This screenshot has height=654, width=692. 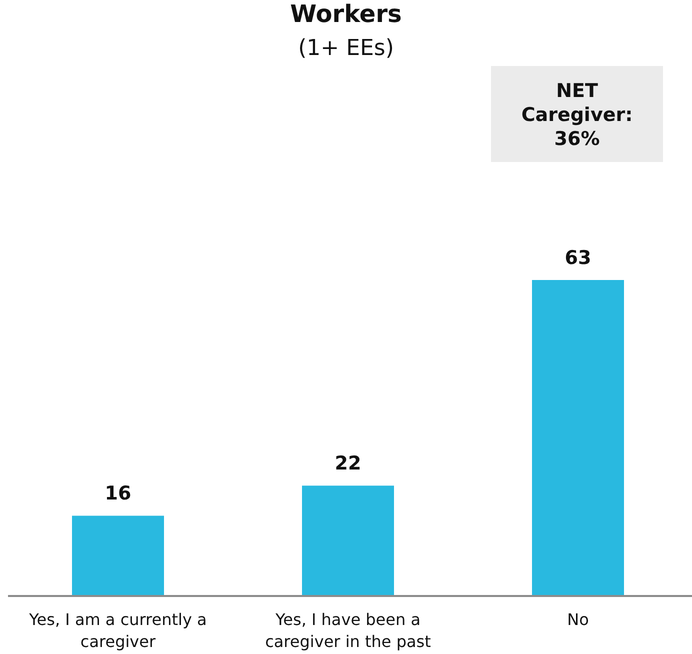 I want to click on chart-title: Workers, so click(x=346, y=14).